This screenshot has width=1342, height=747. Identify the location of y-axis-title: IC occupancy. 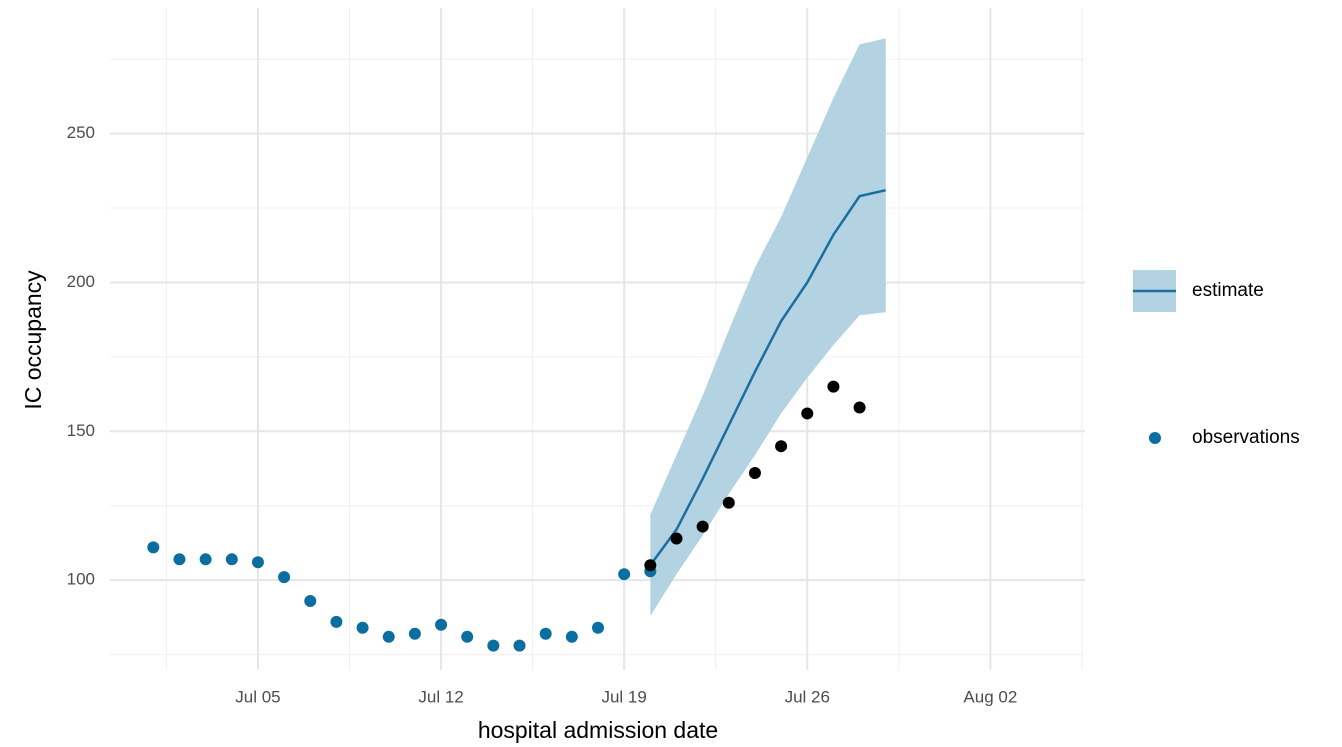
(33, 340).